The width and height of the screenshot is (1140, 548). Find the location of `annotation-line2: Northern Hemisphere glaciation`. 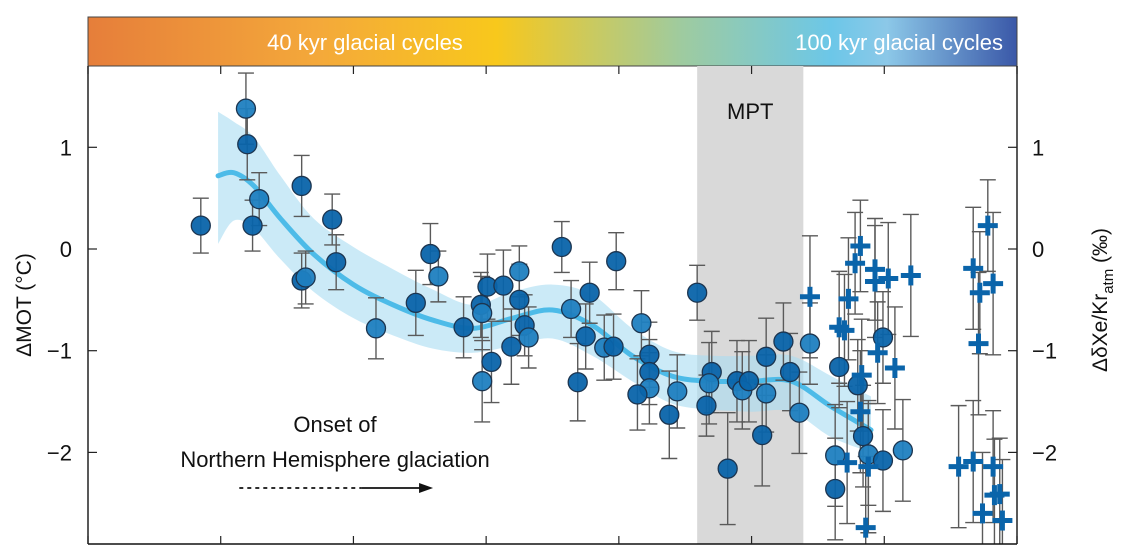

annotation-line2: Northern Hemisphere glaciation is located at coordinates (334, 459).